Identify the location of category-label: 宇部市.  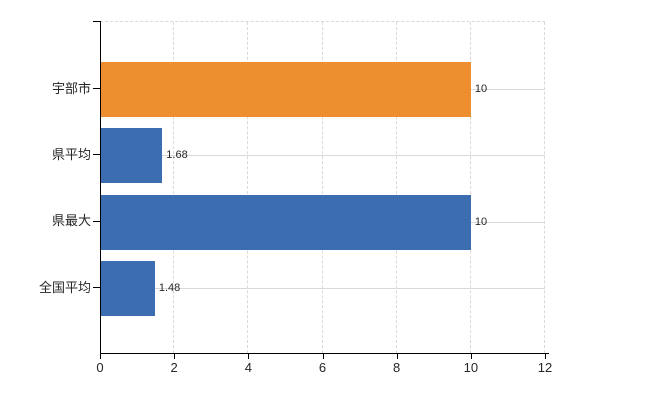
(71, 88).